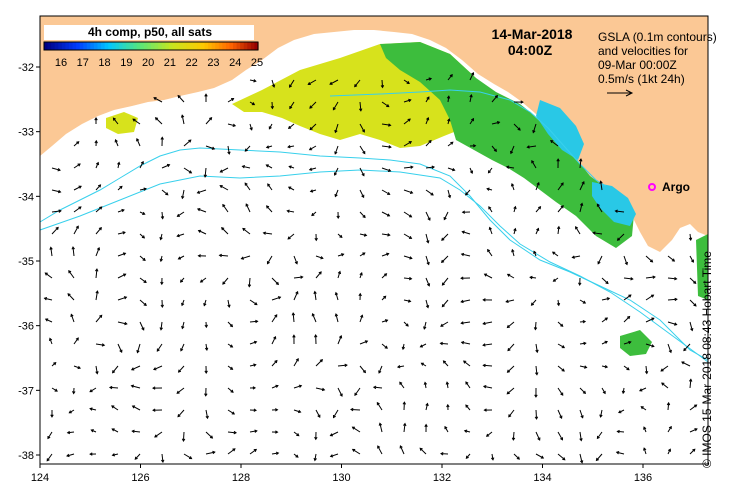 Image resolution: width=749 pixels, height=496 pixels. Describe the element at coordinates (61, 63) in the screenshot. I see `colorbar-tick: 16` at that location.